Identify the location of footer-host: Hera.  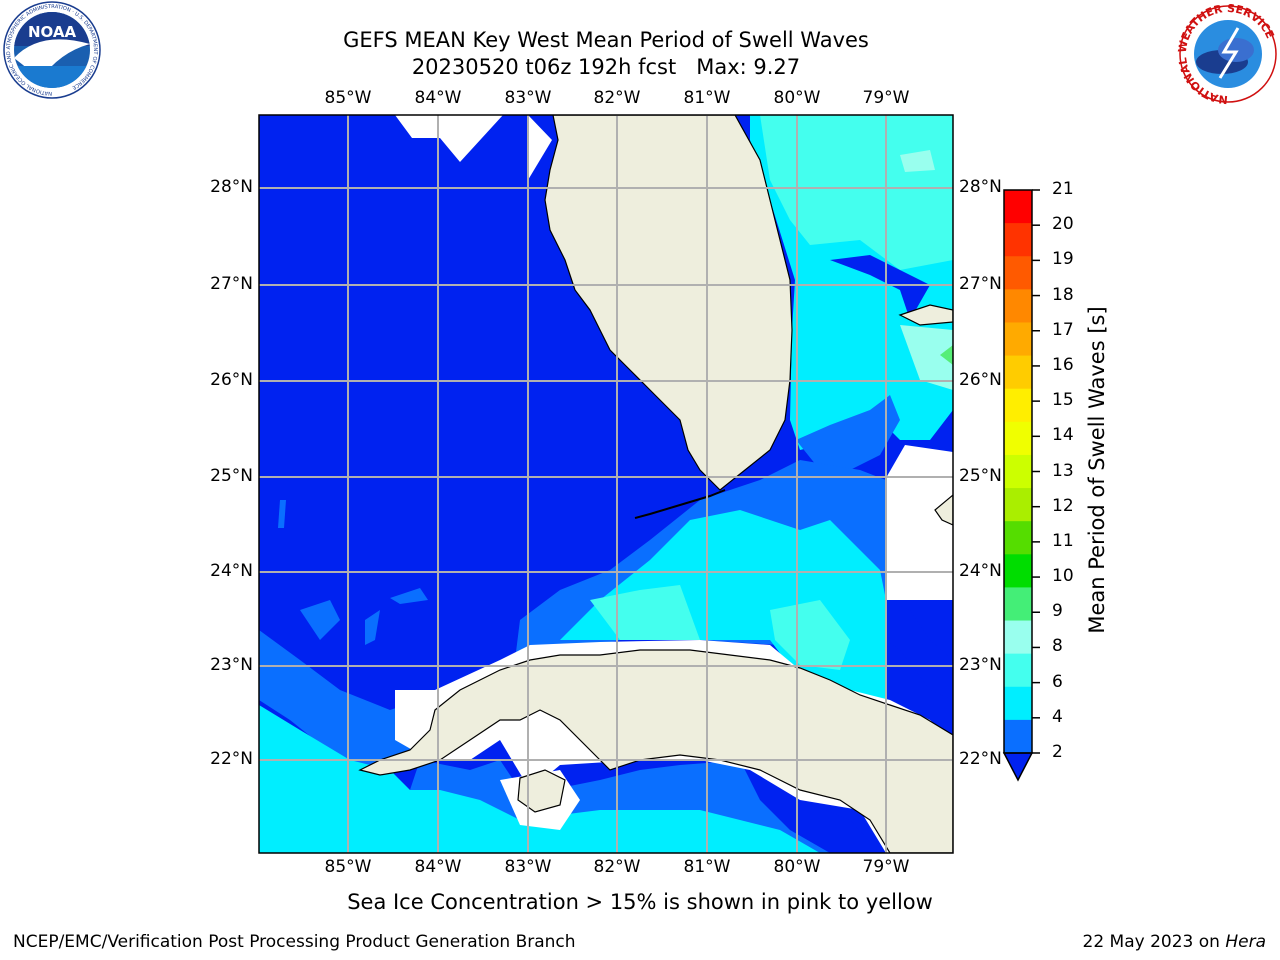
(1245, 942).